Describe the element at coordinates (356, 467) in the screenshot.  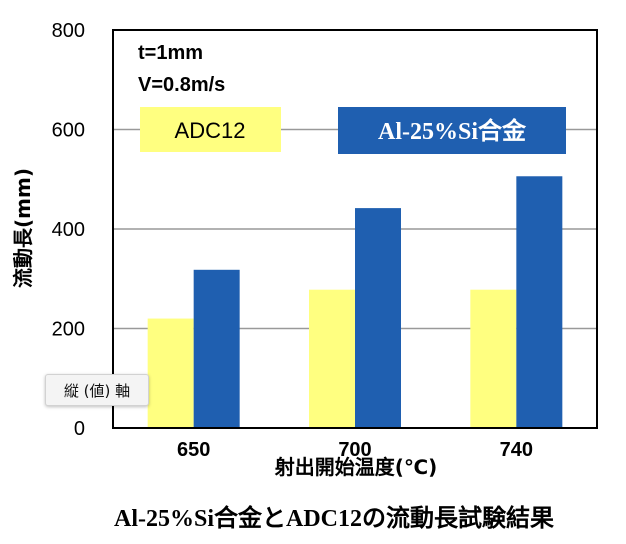
I see `x-axis-title: 射出開始温度(℃)` at that location.